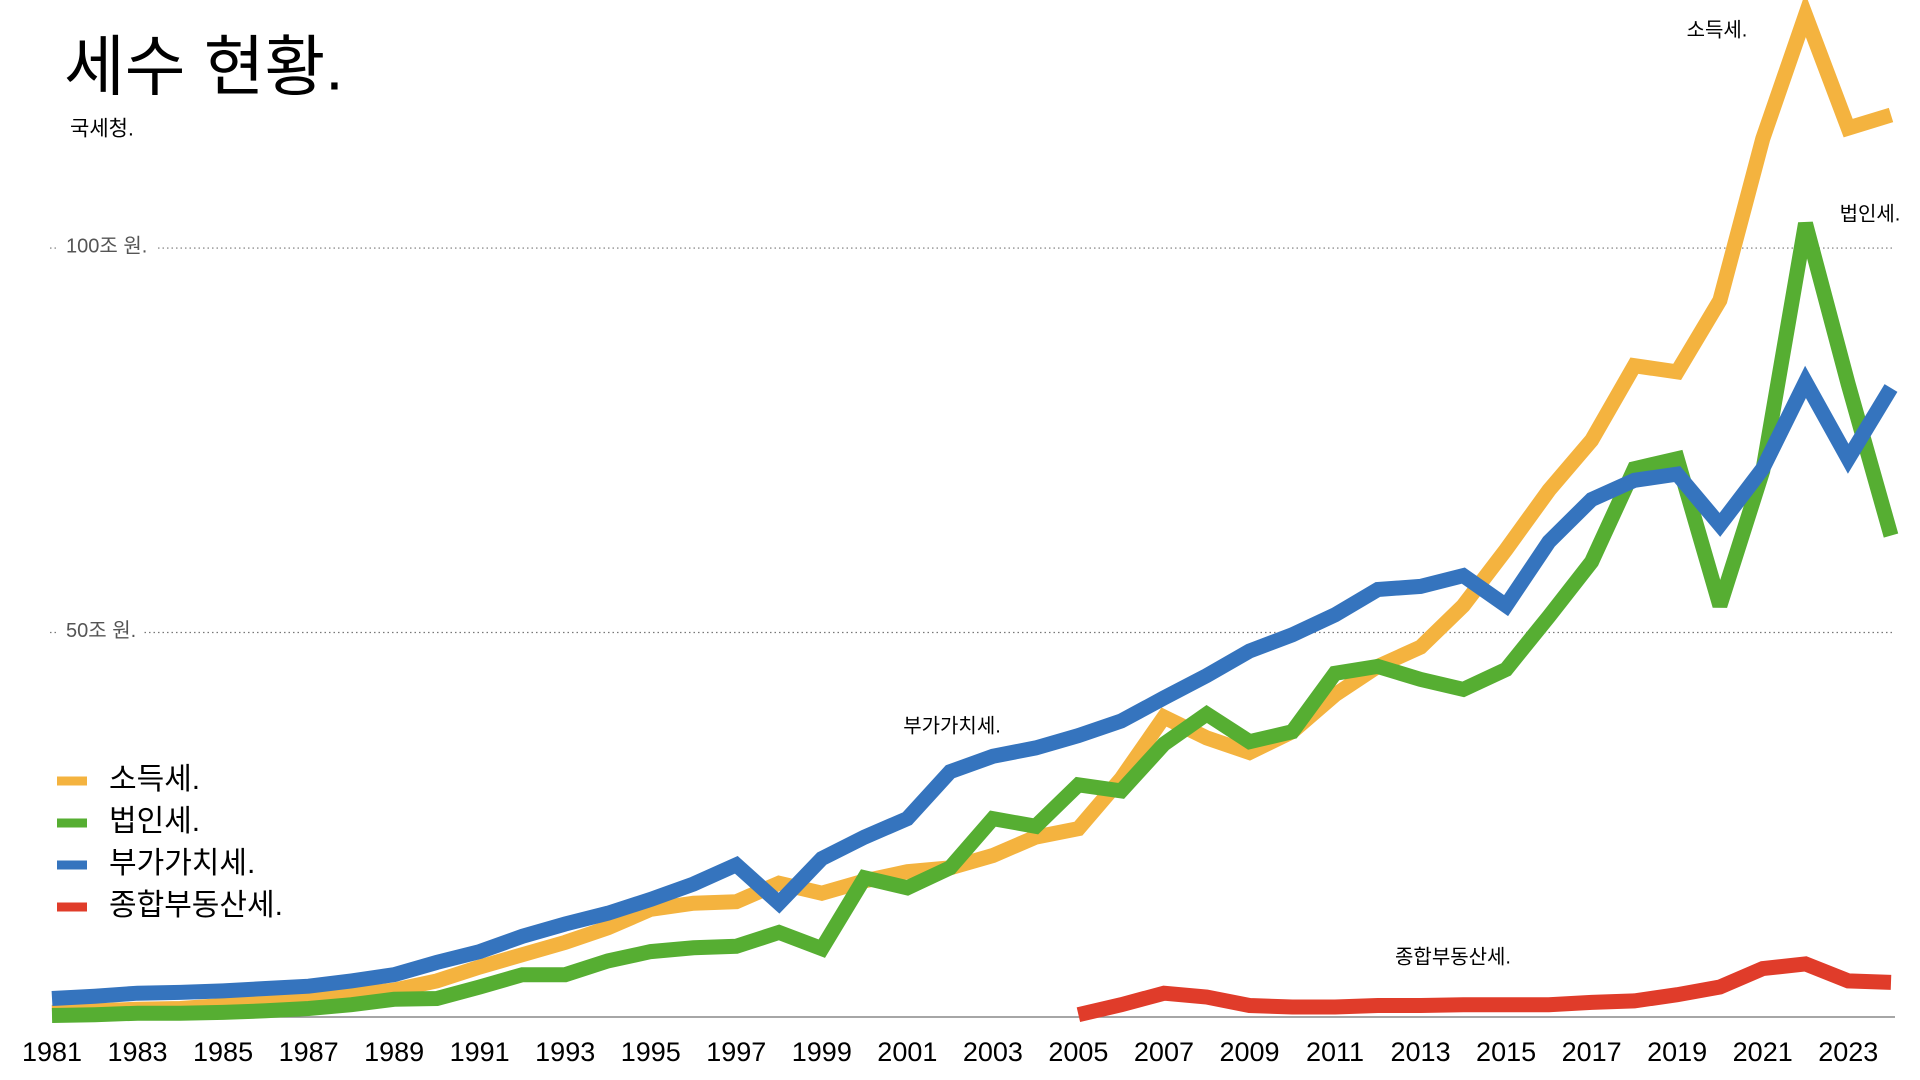 The height and width of the screenshot is (1080, 1920). What do you see at coordinates (182, 863) in the screenshot?
I see `legend-label: 부가가치세.` at bounding box center [182, 863].